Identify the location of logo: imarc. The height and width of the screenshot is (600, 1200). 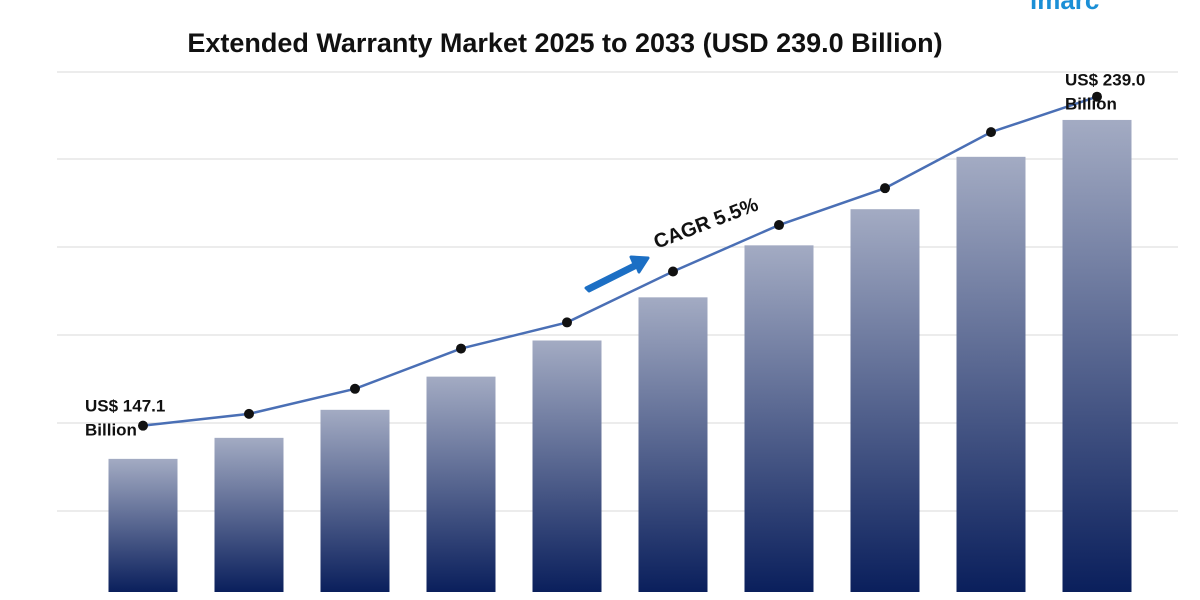
(1064, 7).